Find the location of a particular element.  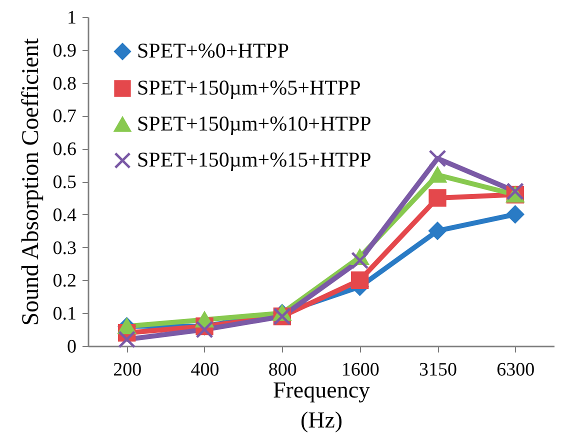

legend-label: SPET+150µm+%5+HTPP is located at coordinates (249, 88).